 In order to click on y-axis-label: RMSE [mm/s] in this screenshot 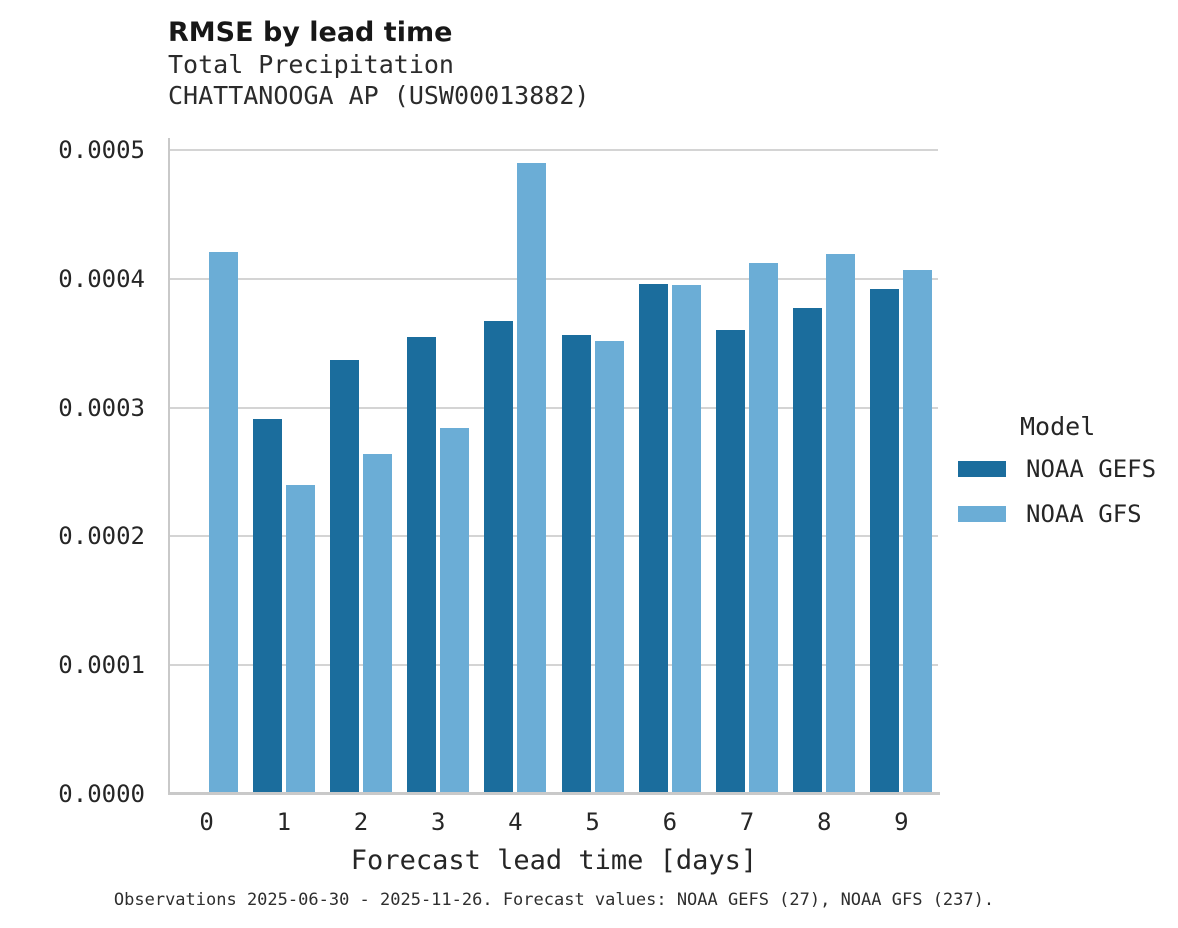, I will do `click(1, 466)`.